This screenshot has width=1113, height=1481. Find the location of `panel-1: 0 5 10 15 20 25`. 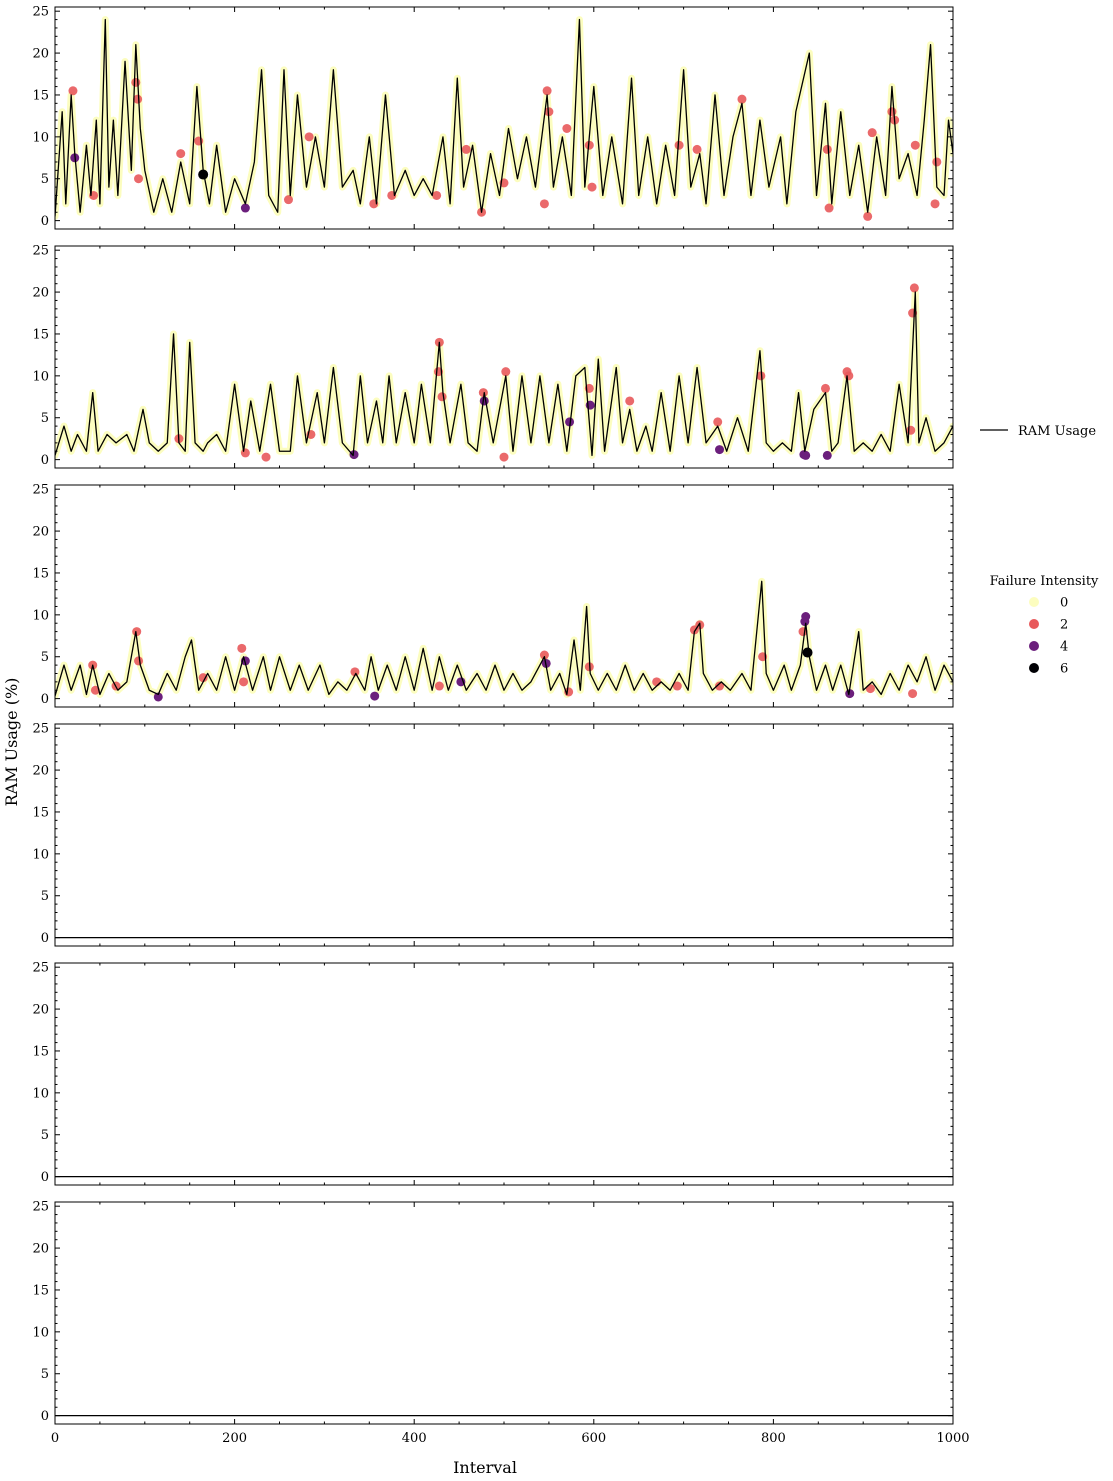

panel-1: 0 5 10 15 20 25 is located at coordinates (493, 117).